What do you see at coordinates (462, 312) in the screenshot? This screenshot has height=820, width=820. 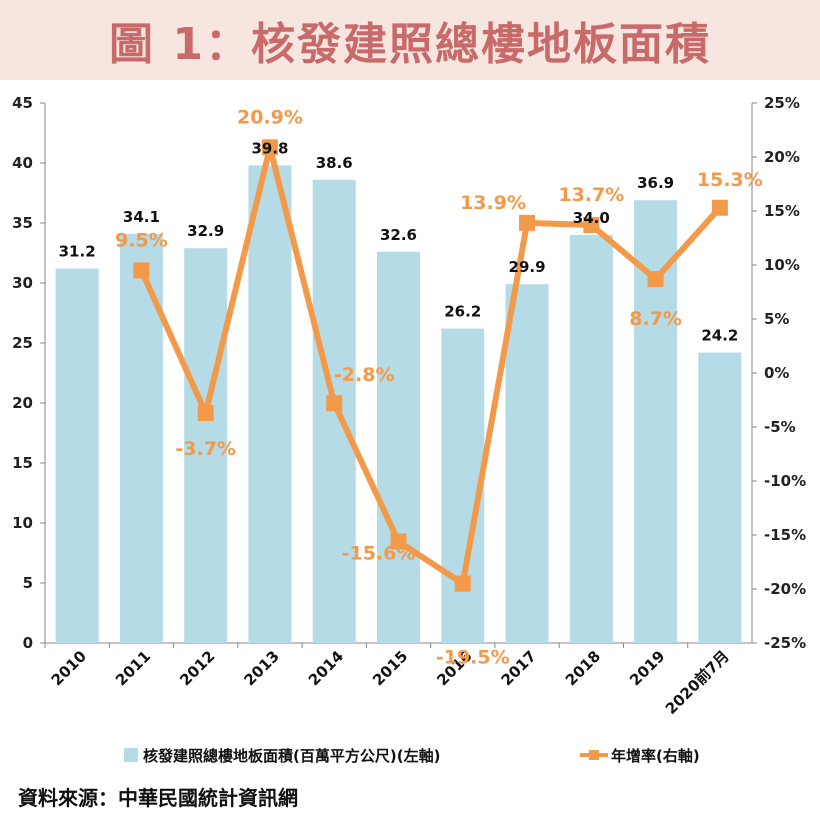 I see `bar-value-label: 26.2` at bounding box center [462, 312].